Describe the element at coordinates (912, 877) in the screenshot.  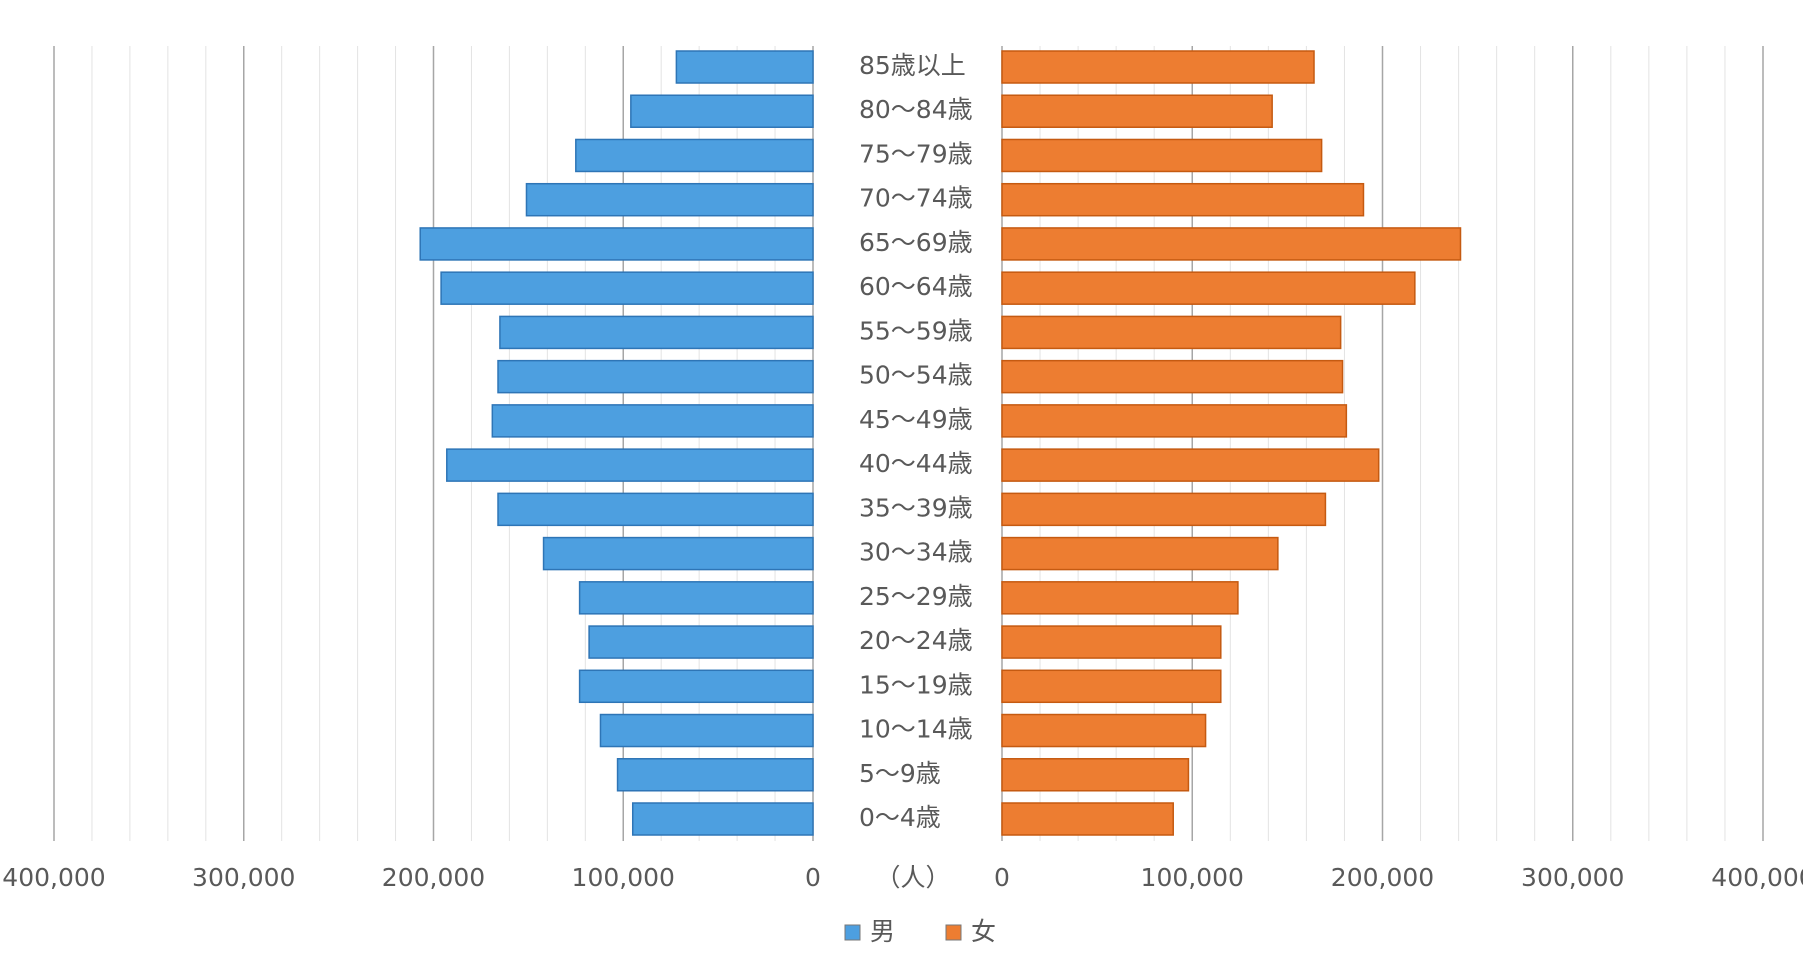
I see `unit-label: （人）` at that location.